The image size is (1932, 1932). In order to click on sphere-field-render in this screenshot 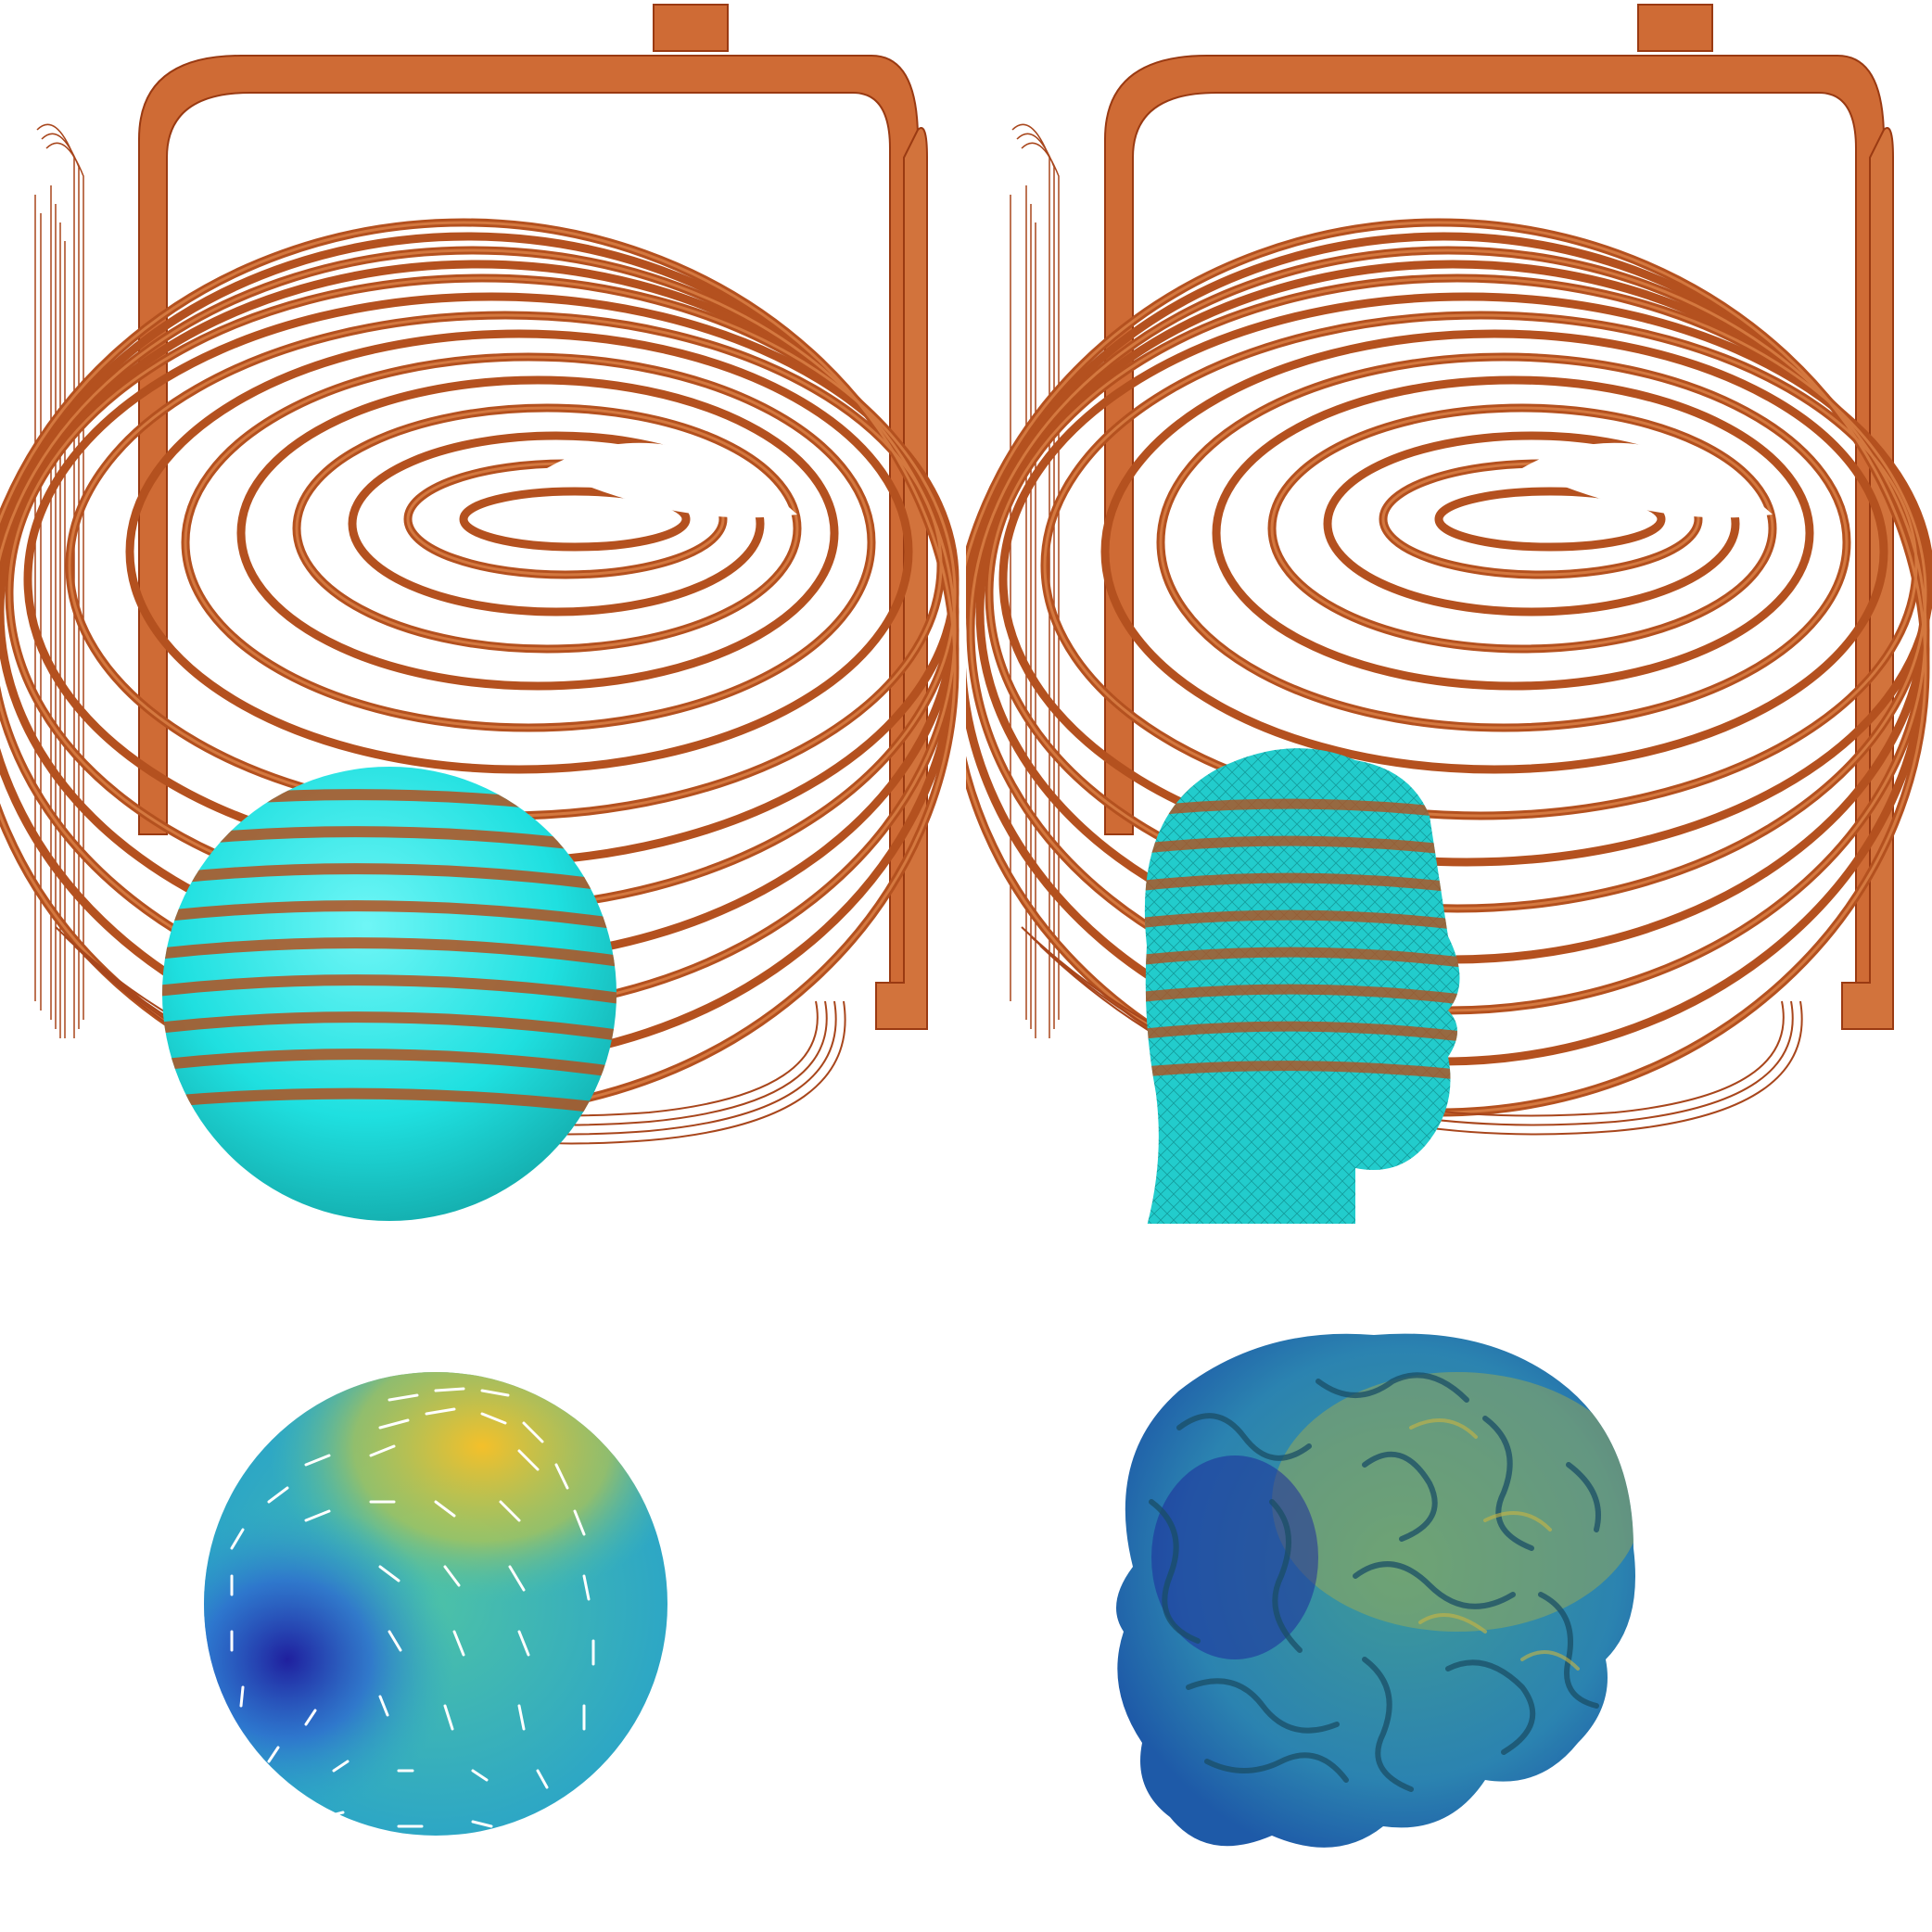, I will do `click(435, 1604)`.